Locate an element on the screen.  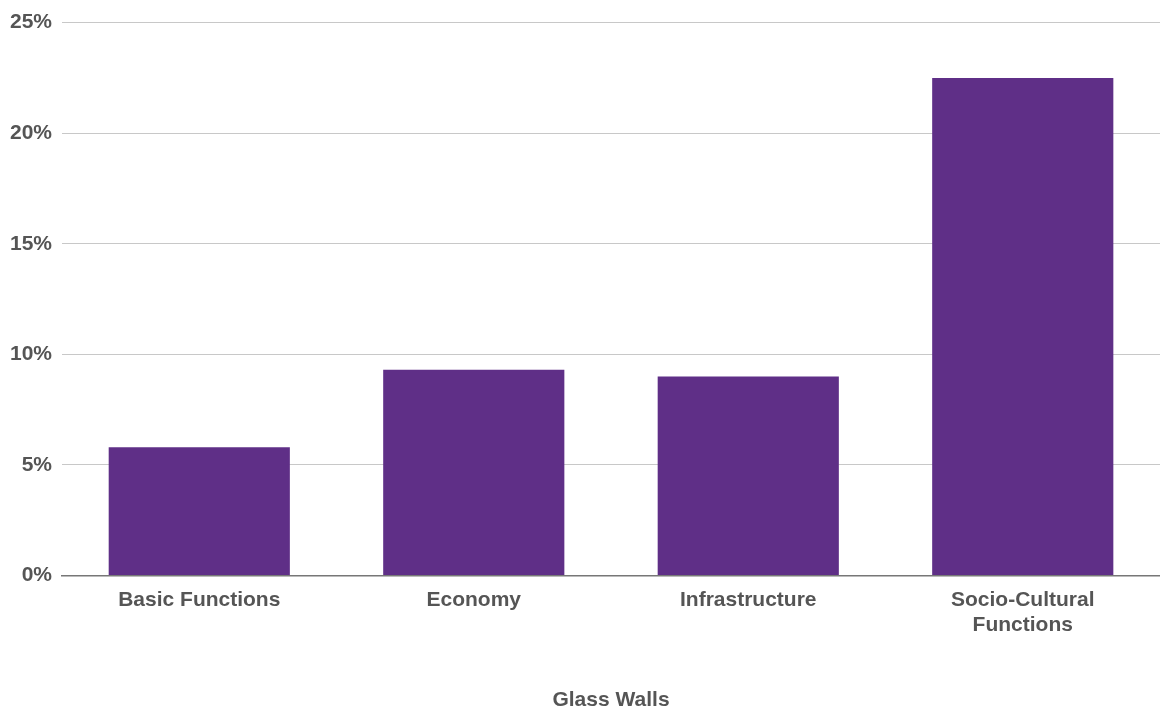
x-tick-label: Economy is located at coordinates (474, 598).